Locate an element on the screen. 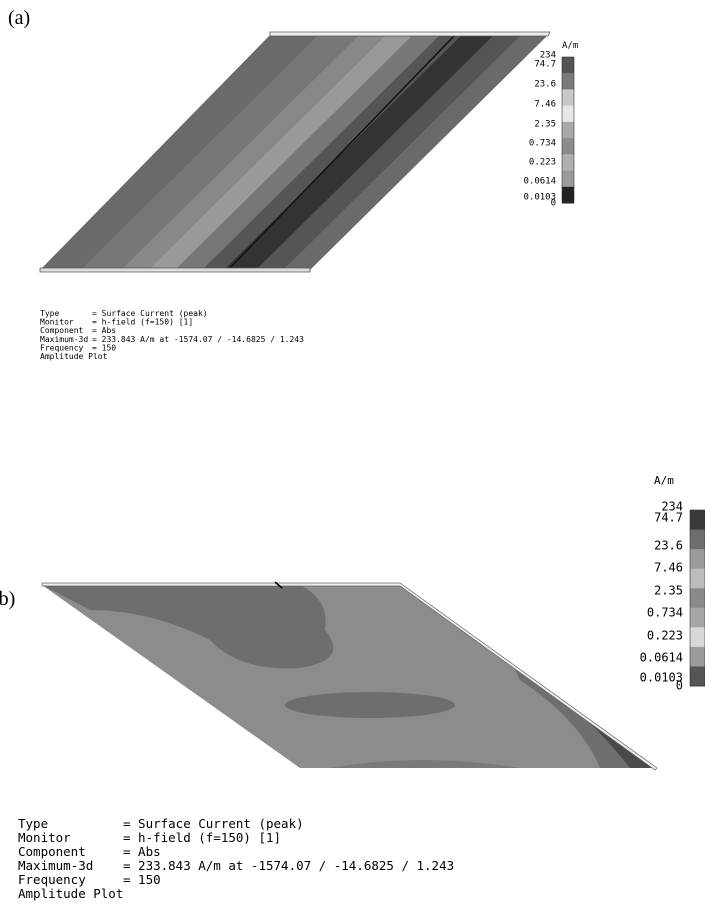 The height and width of the screenshot is (914, 705). plate-marker is located at coordinates (278, 585).